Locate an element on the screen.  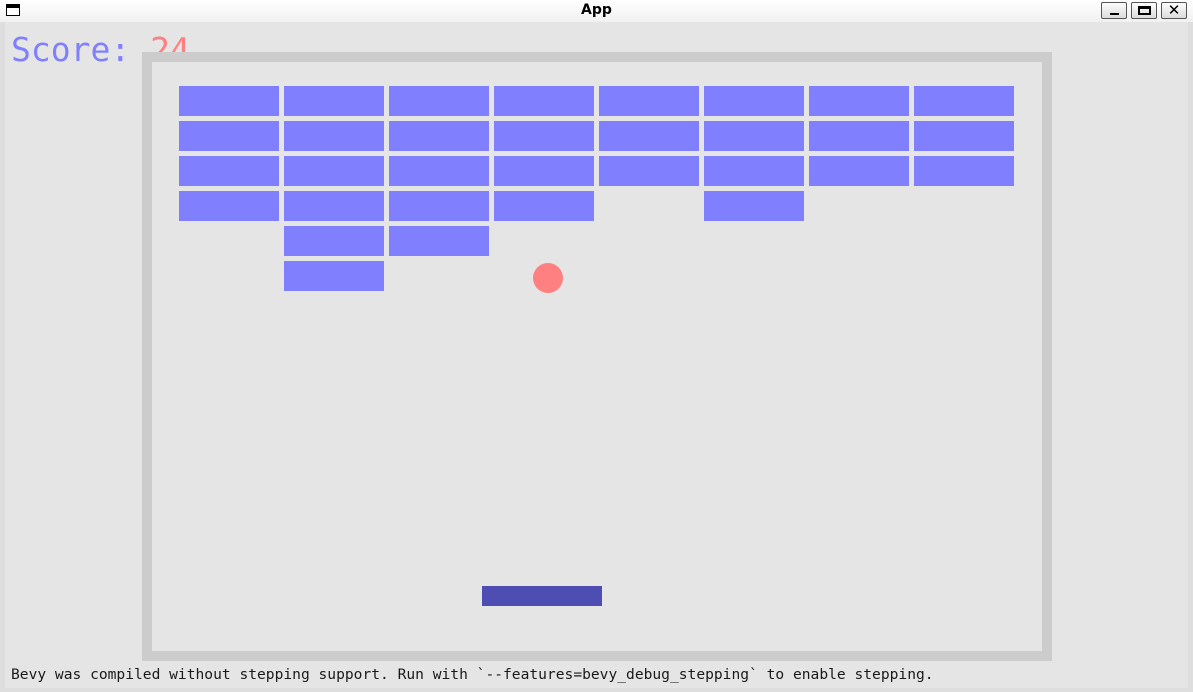
window-border-bottom is located at coordinates (596, 690).